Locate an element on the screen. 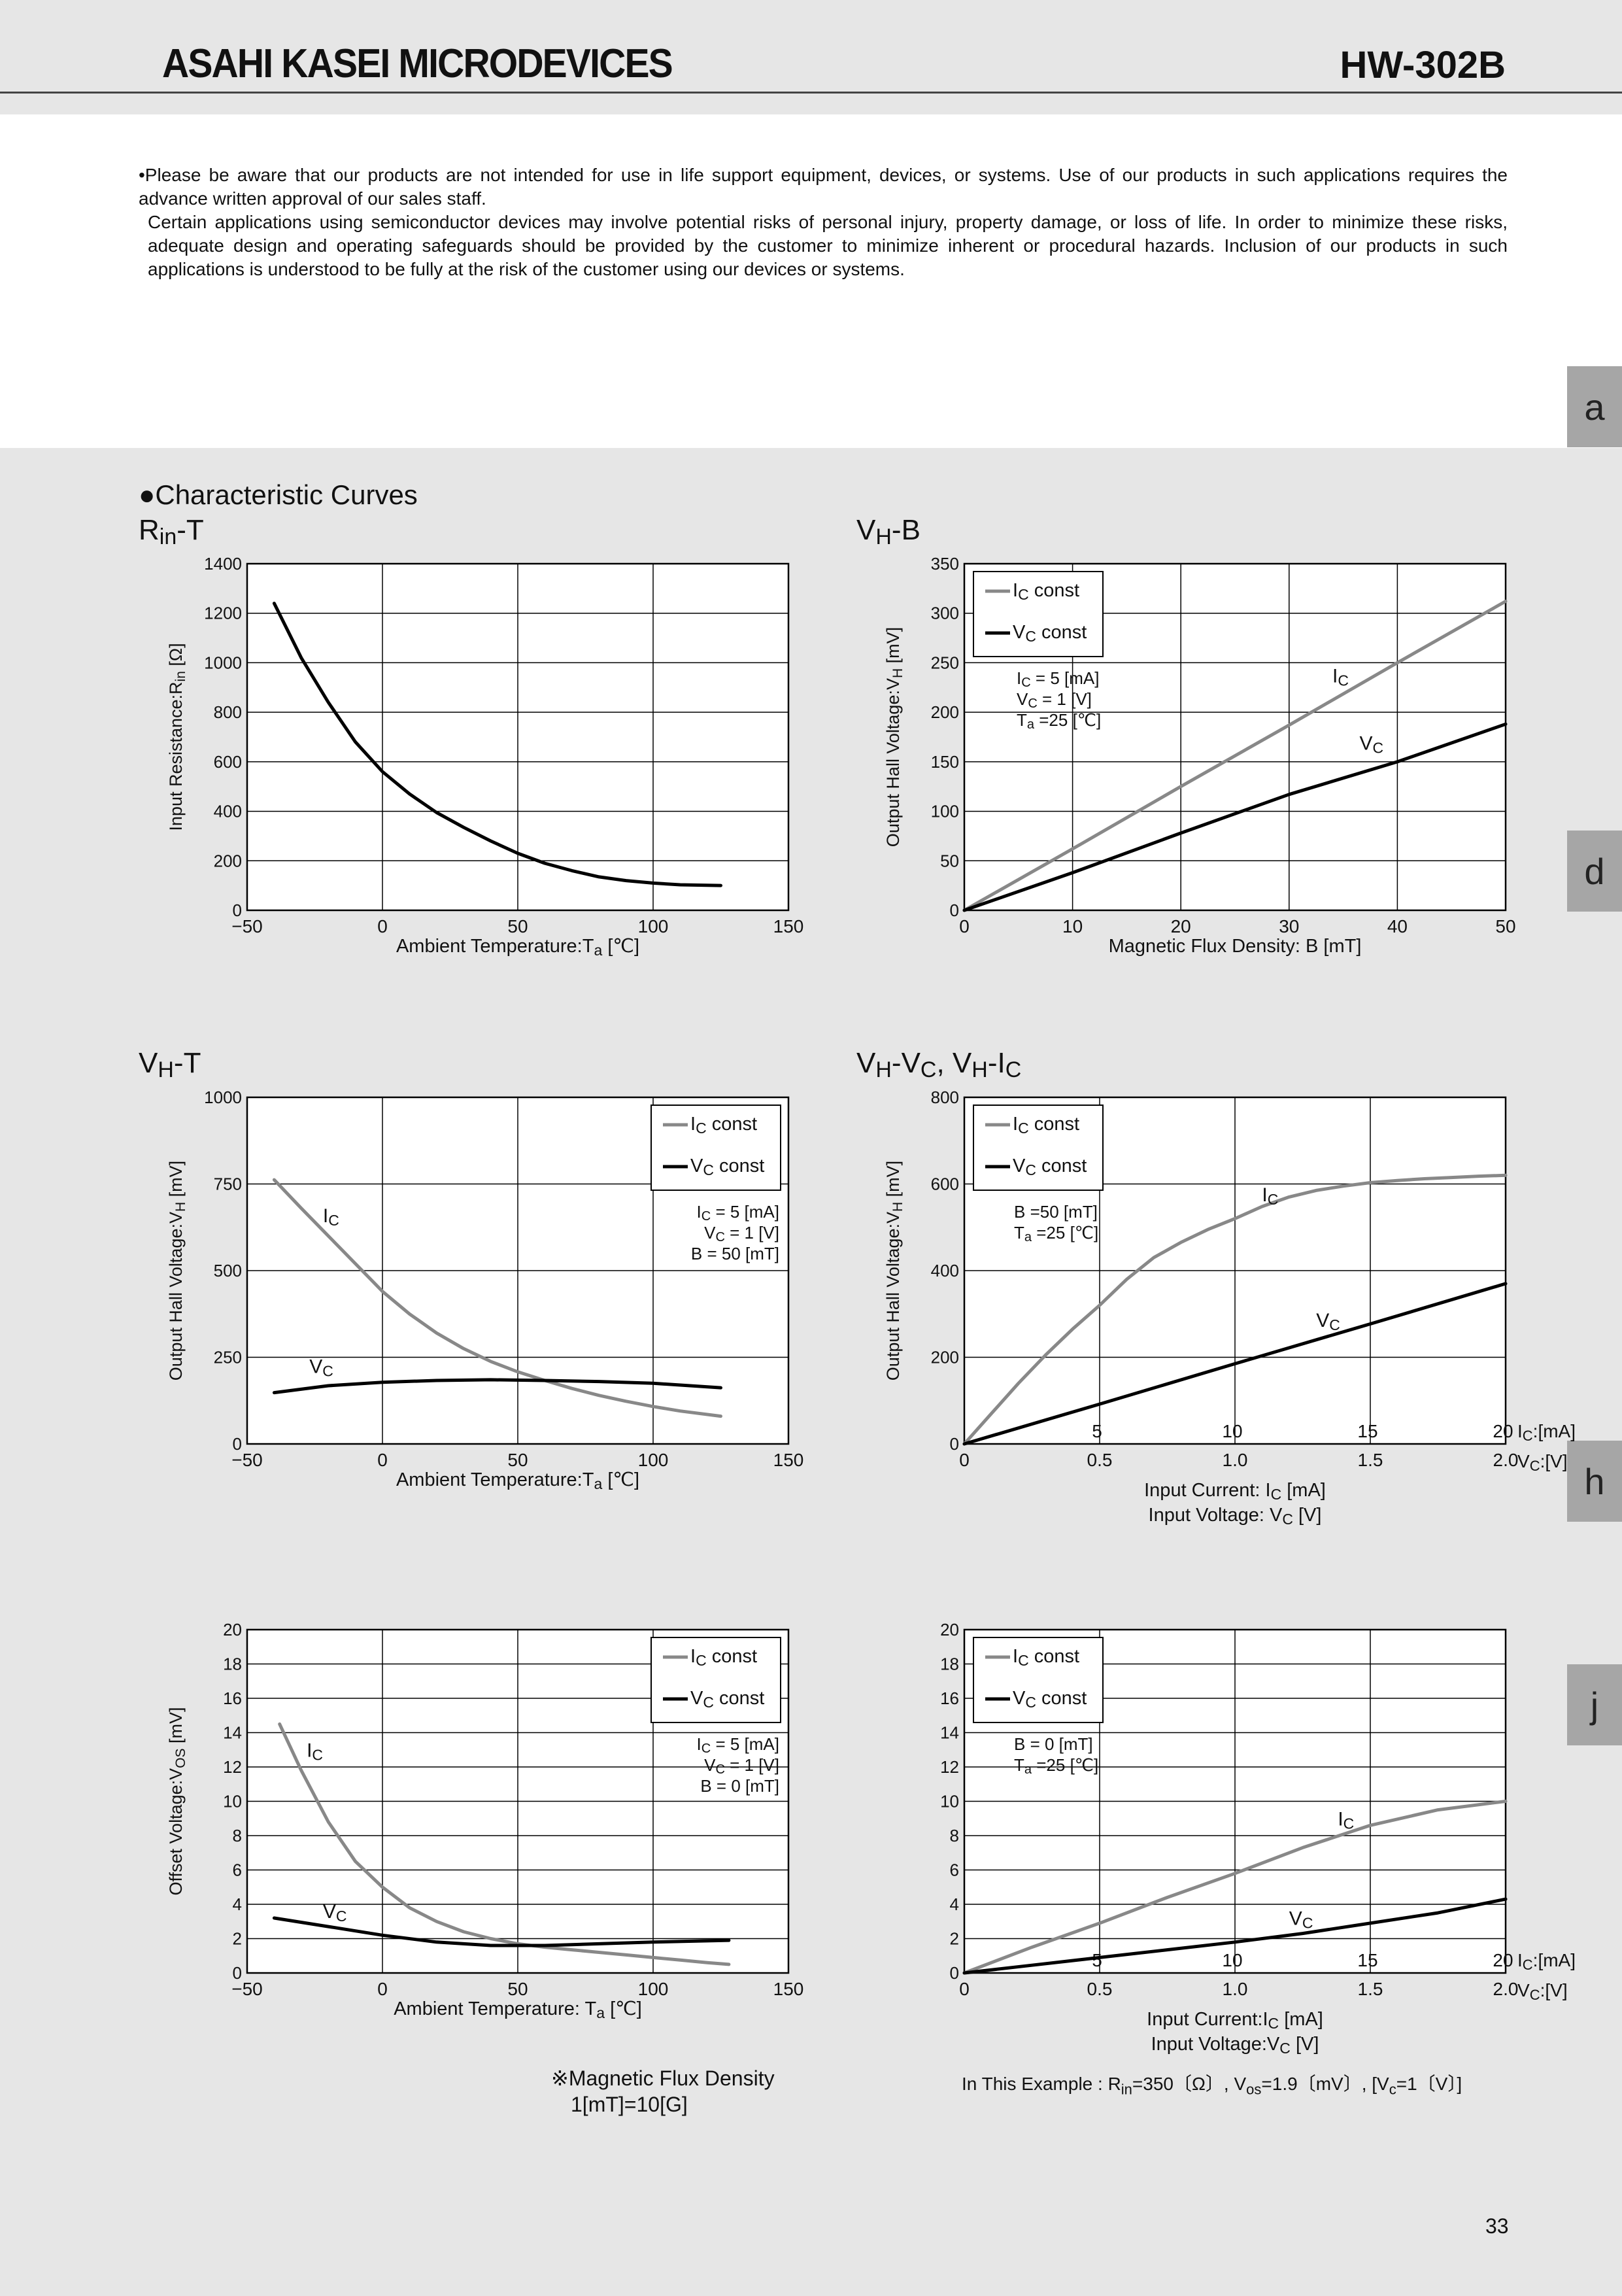  chart-title: VH-T is located at coordinates (170, 1064).